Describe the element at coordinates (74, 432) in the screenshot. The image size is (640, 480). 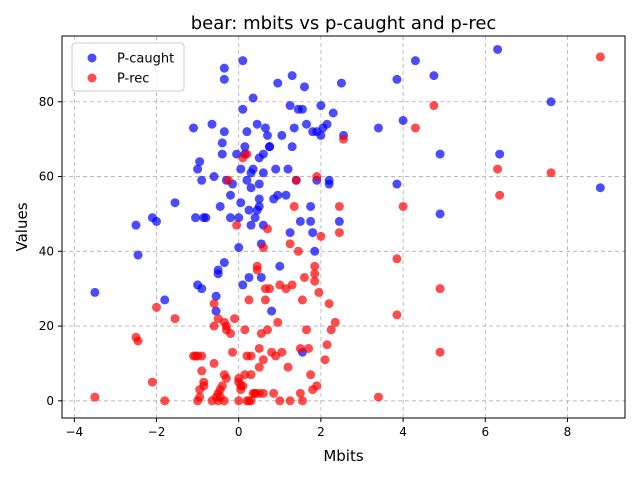
I see `x-tick-label: −4` at that location.